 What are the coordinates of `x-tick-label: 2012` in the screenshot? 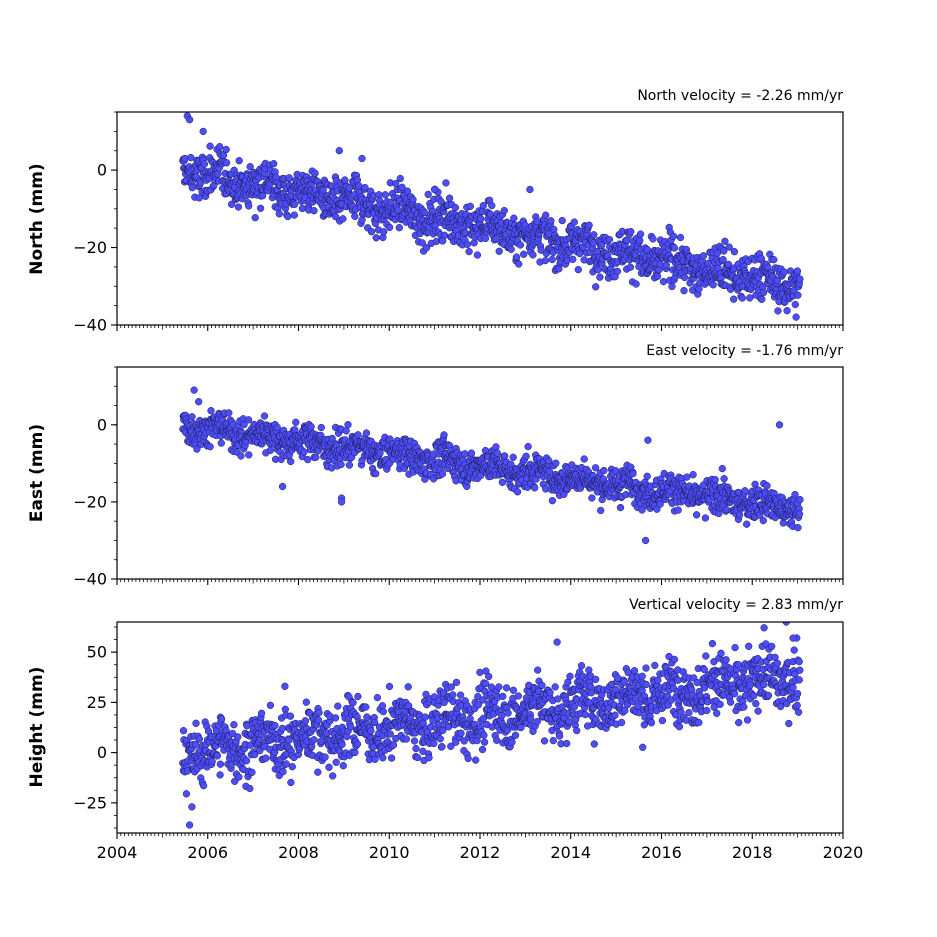 It's located at (480, 852).